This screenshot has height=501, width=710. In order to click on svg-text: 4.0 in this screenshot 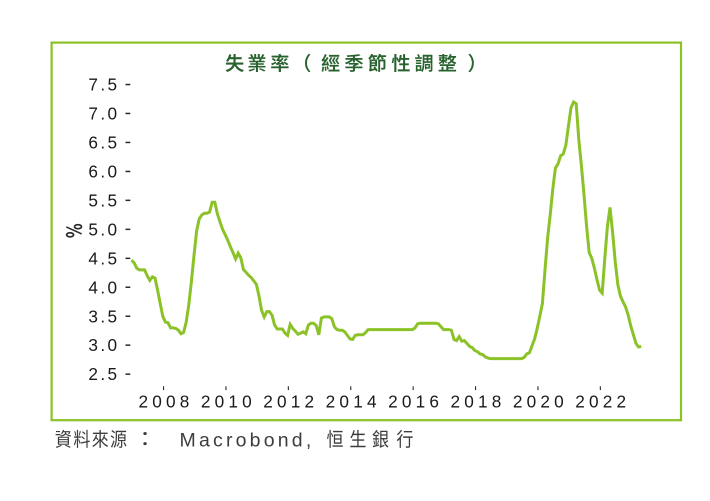, I will do `click(103, 287)`.